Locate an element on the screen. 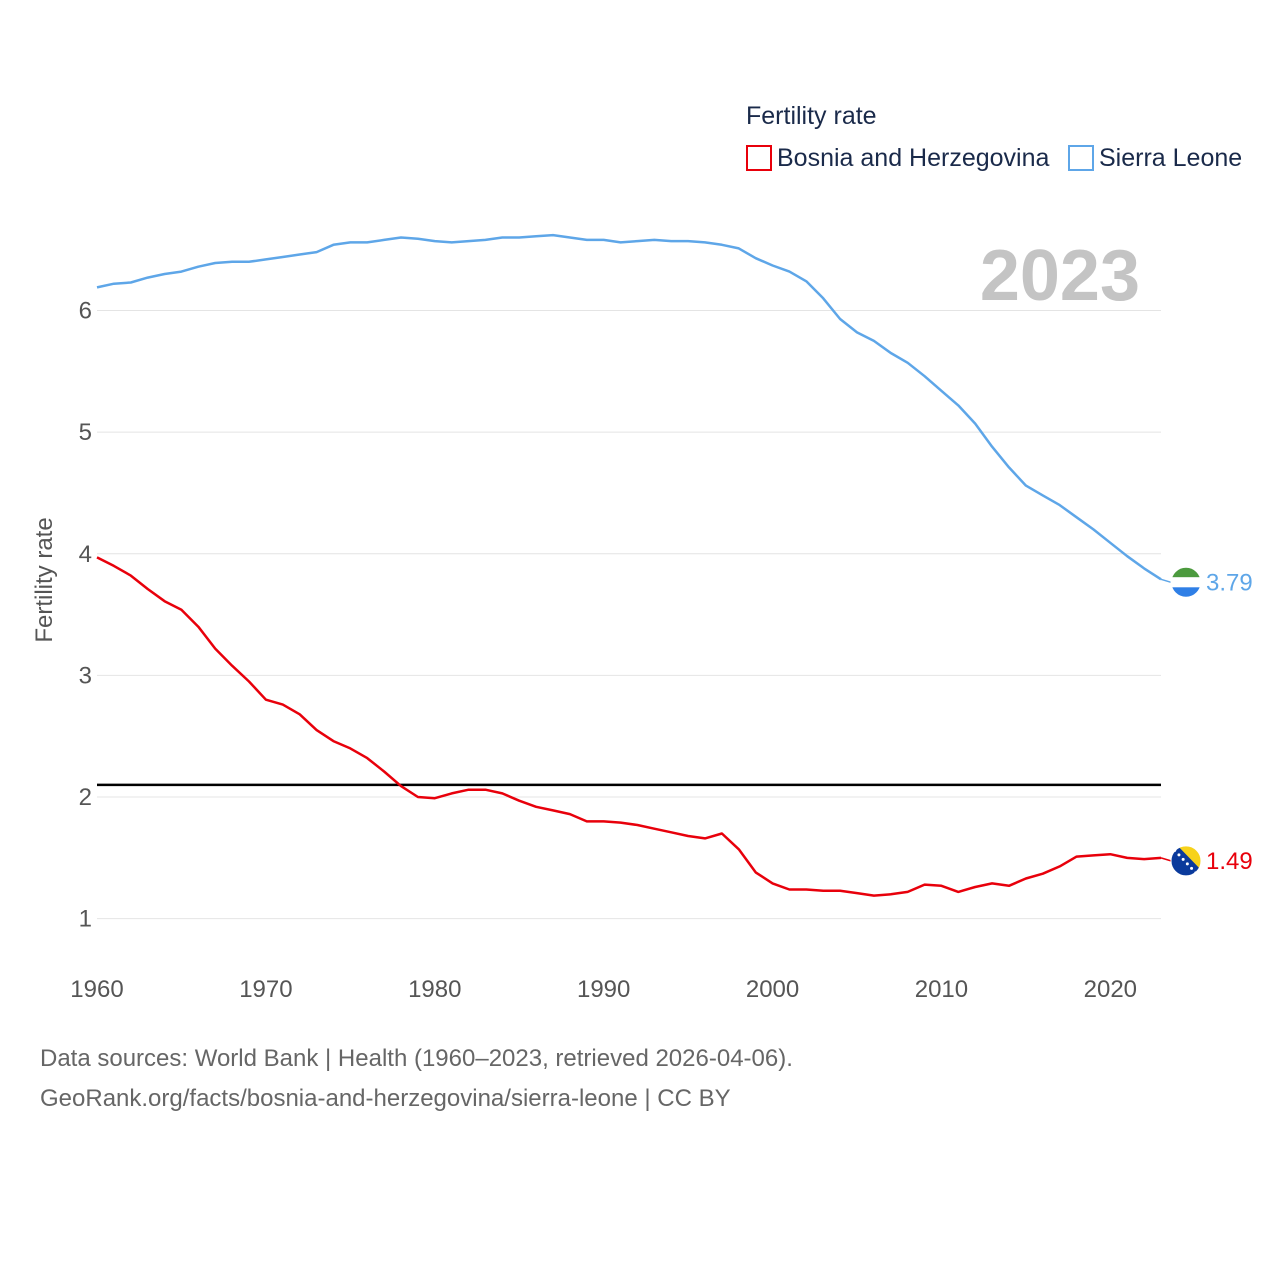 The width and height of the screenshot is (1280, 1280). y-tick-label: 4 is located at coordinates (85, 554).